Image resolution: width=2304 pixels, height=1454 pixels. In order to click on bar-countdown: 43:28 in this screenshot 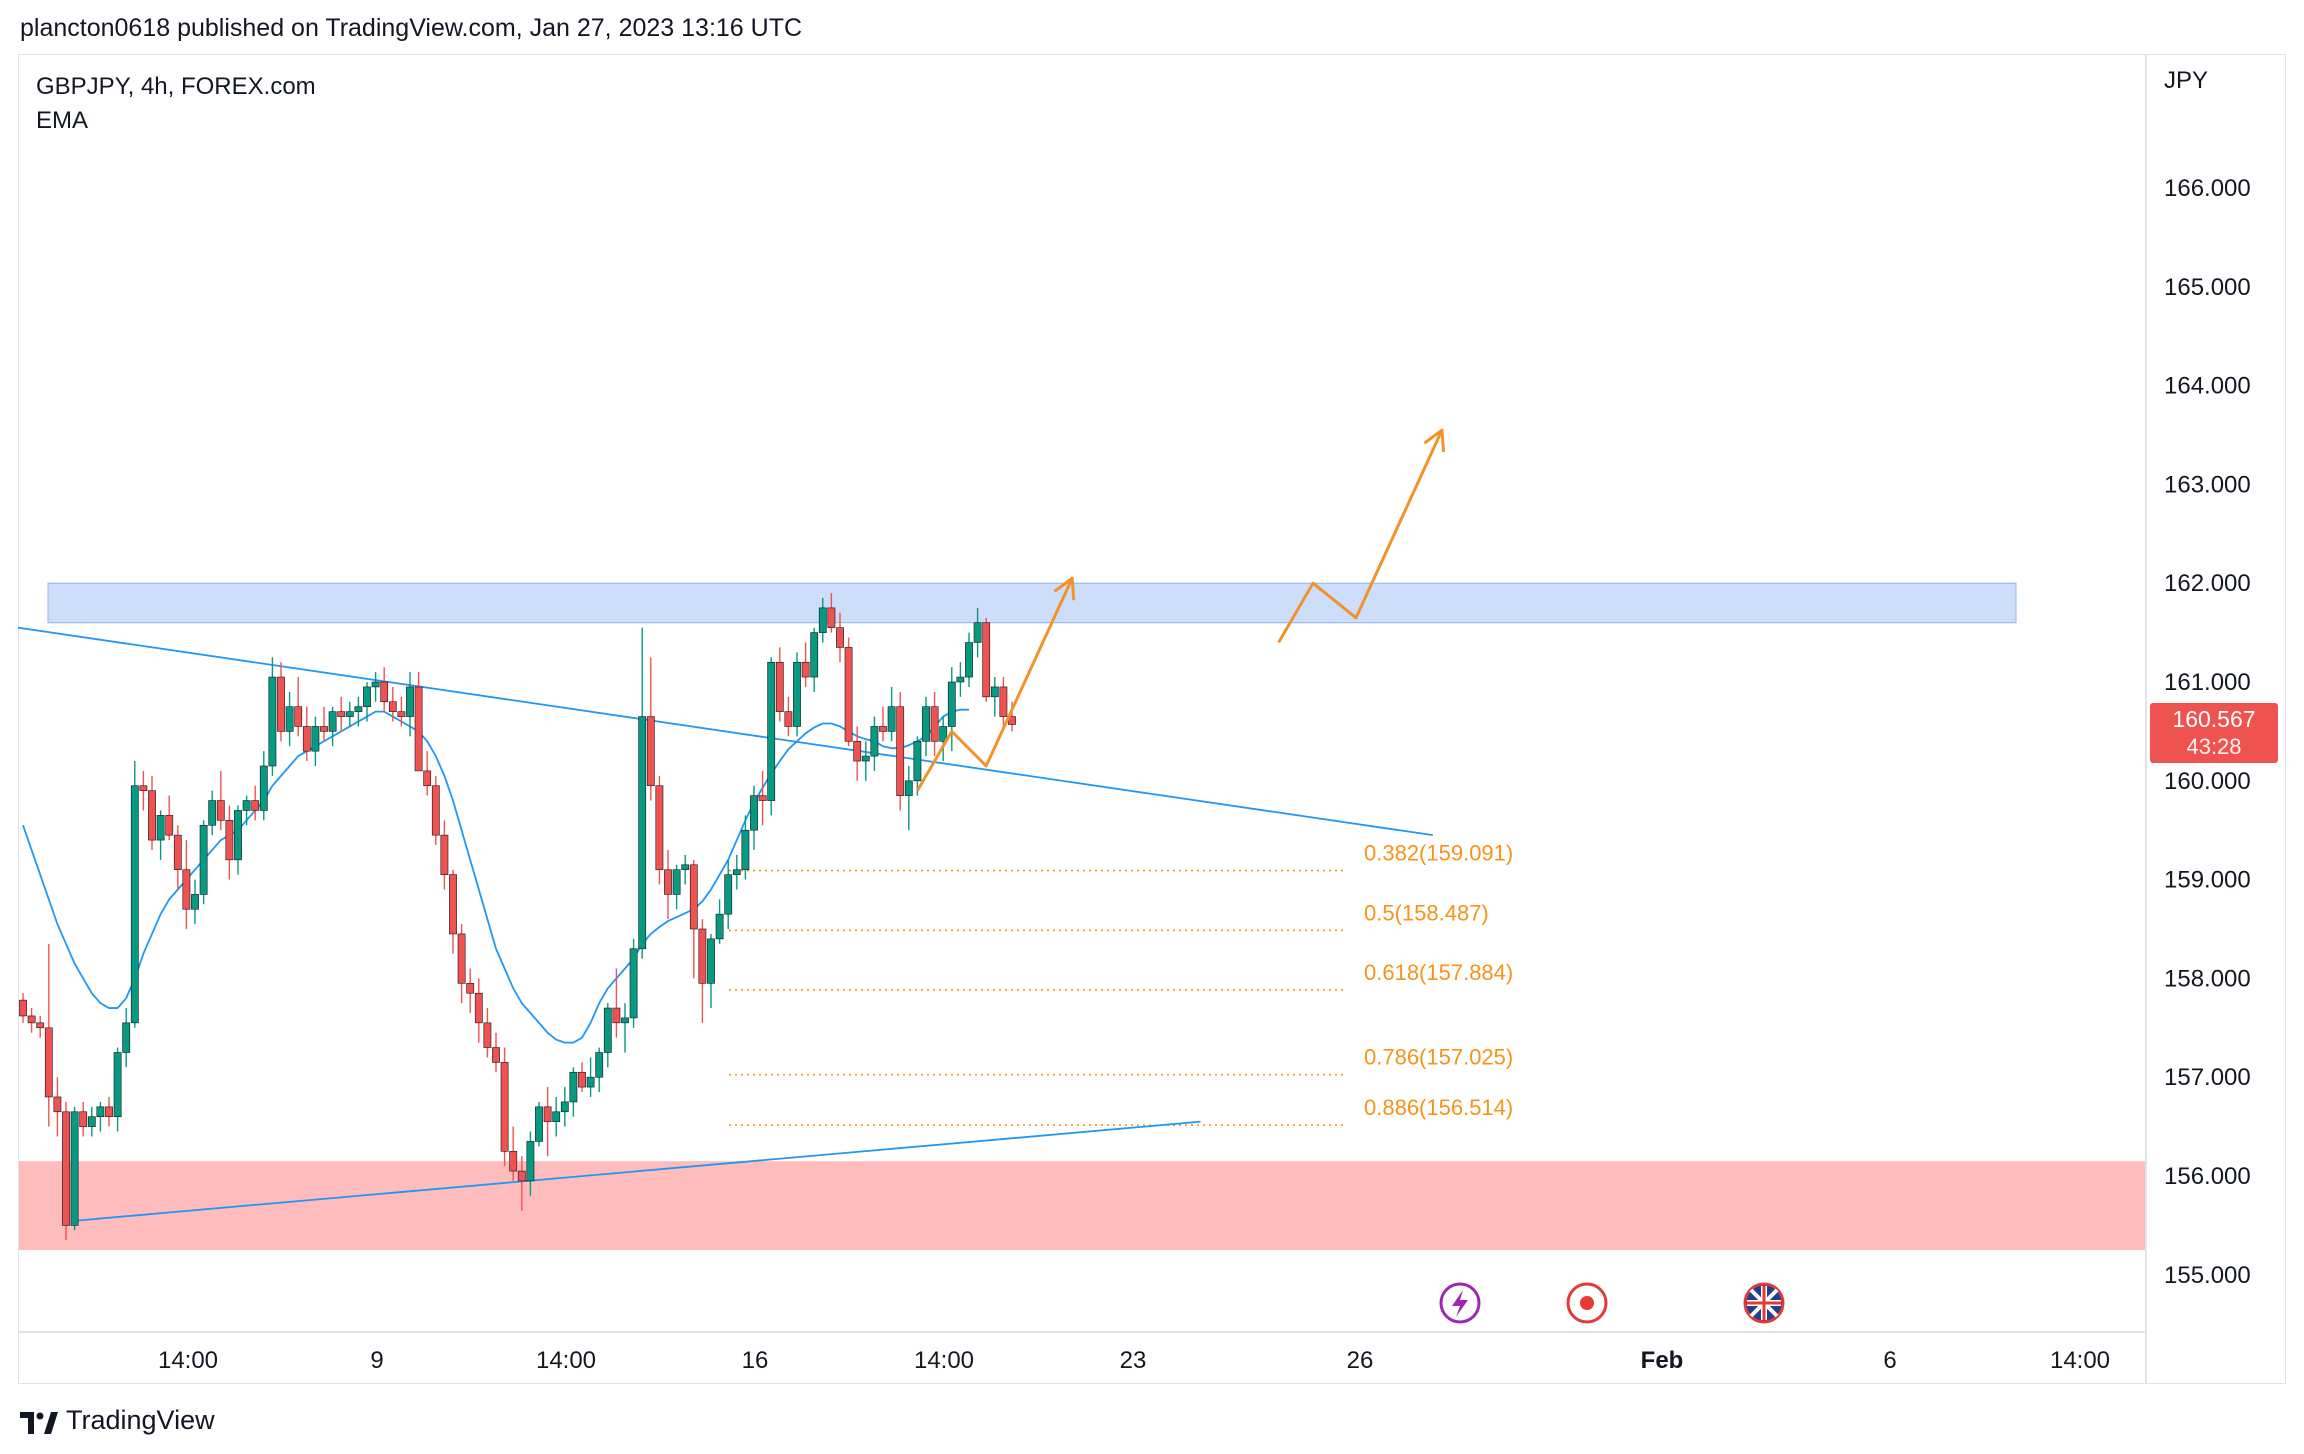, I will do `click(2214, 746)`.